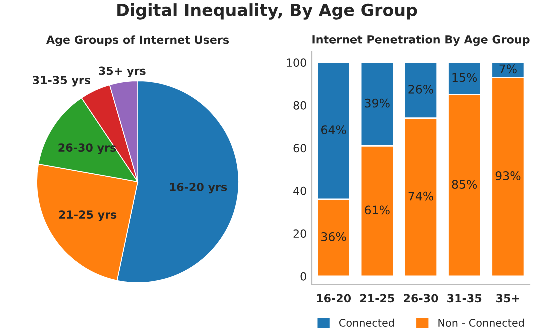  Describe the element at coordinates (465, 185) in the screenshot. I see `data-label: 85%` at that location.